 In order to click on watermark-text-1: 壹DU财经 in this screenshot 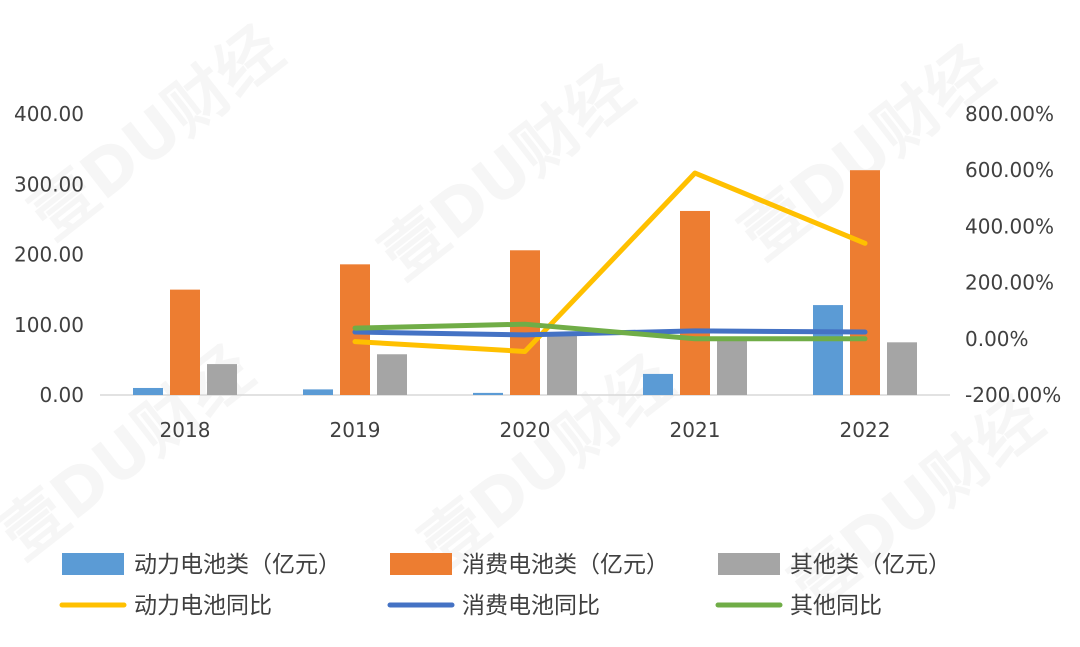, I will do `click(507, 173)`.